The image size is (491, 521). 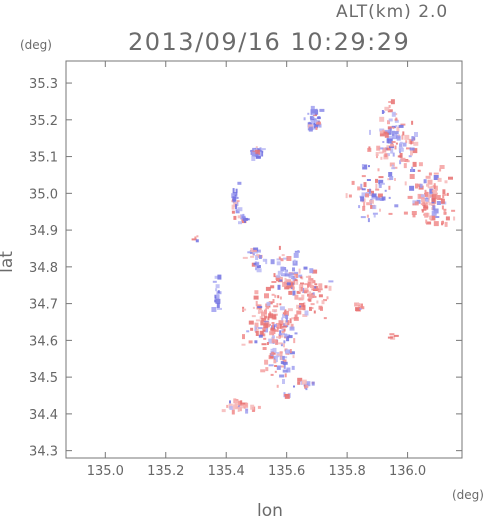 What do you see at coordinates (8, 262) in the screenshot?
I see `y-axis-label: lat` at bounding box center [8, 262].